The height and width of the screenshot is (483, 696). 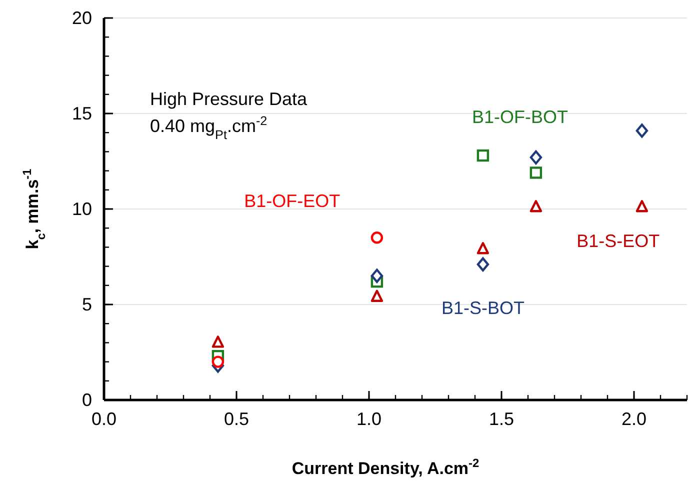 What do you see at coordinates (520, 117) in the screenshot?
I see `series-label: B1-OF-BOT` at bounding box center [520, 117].